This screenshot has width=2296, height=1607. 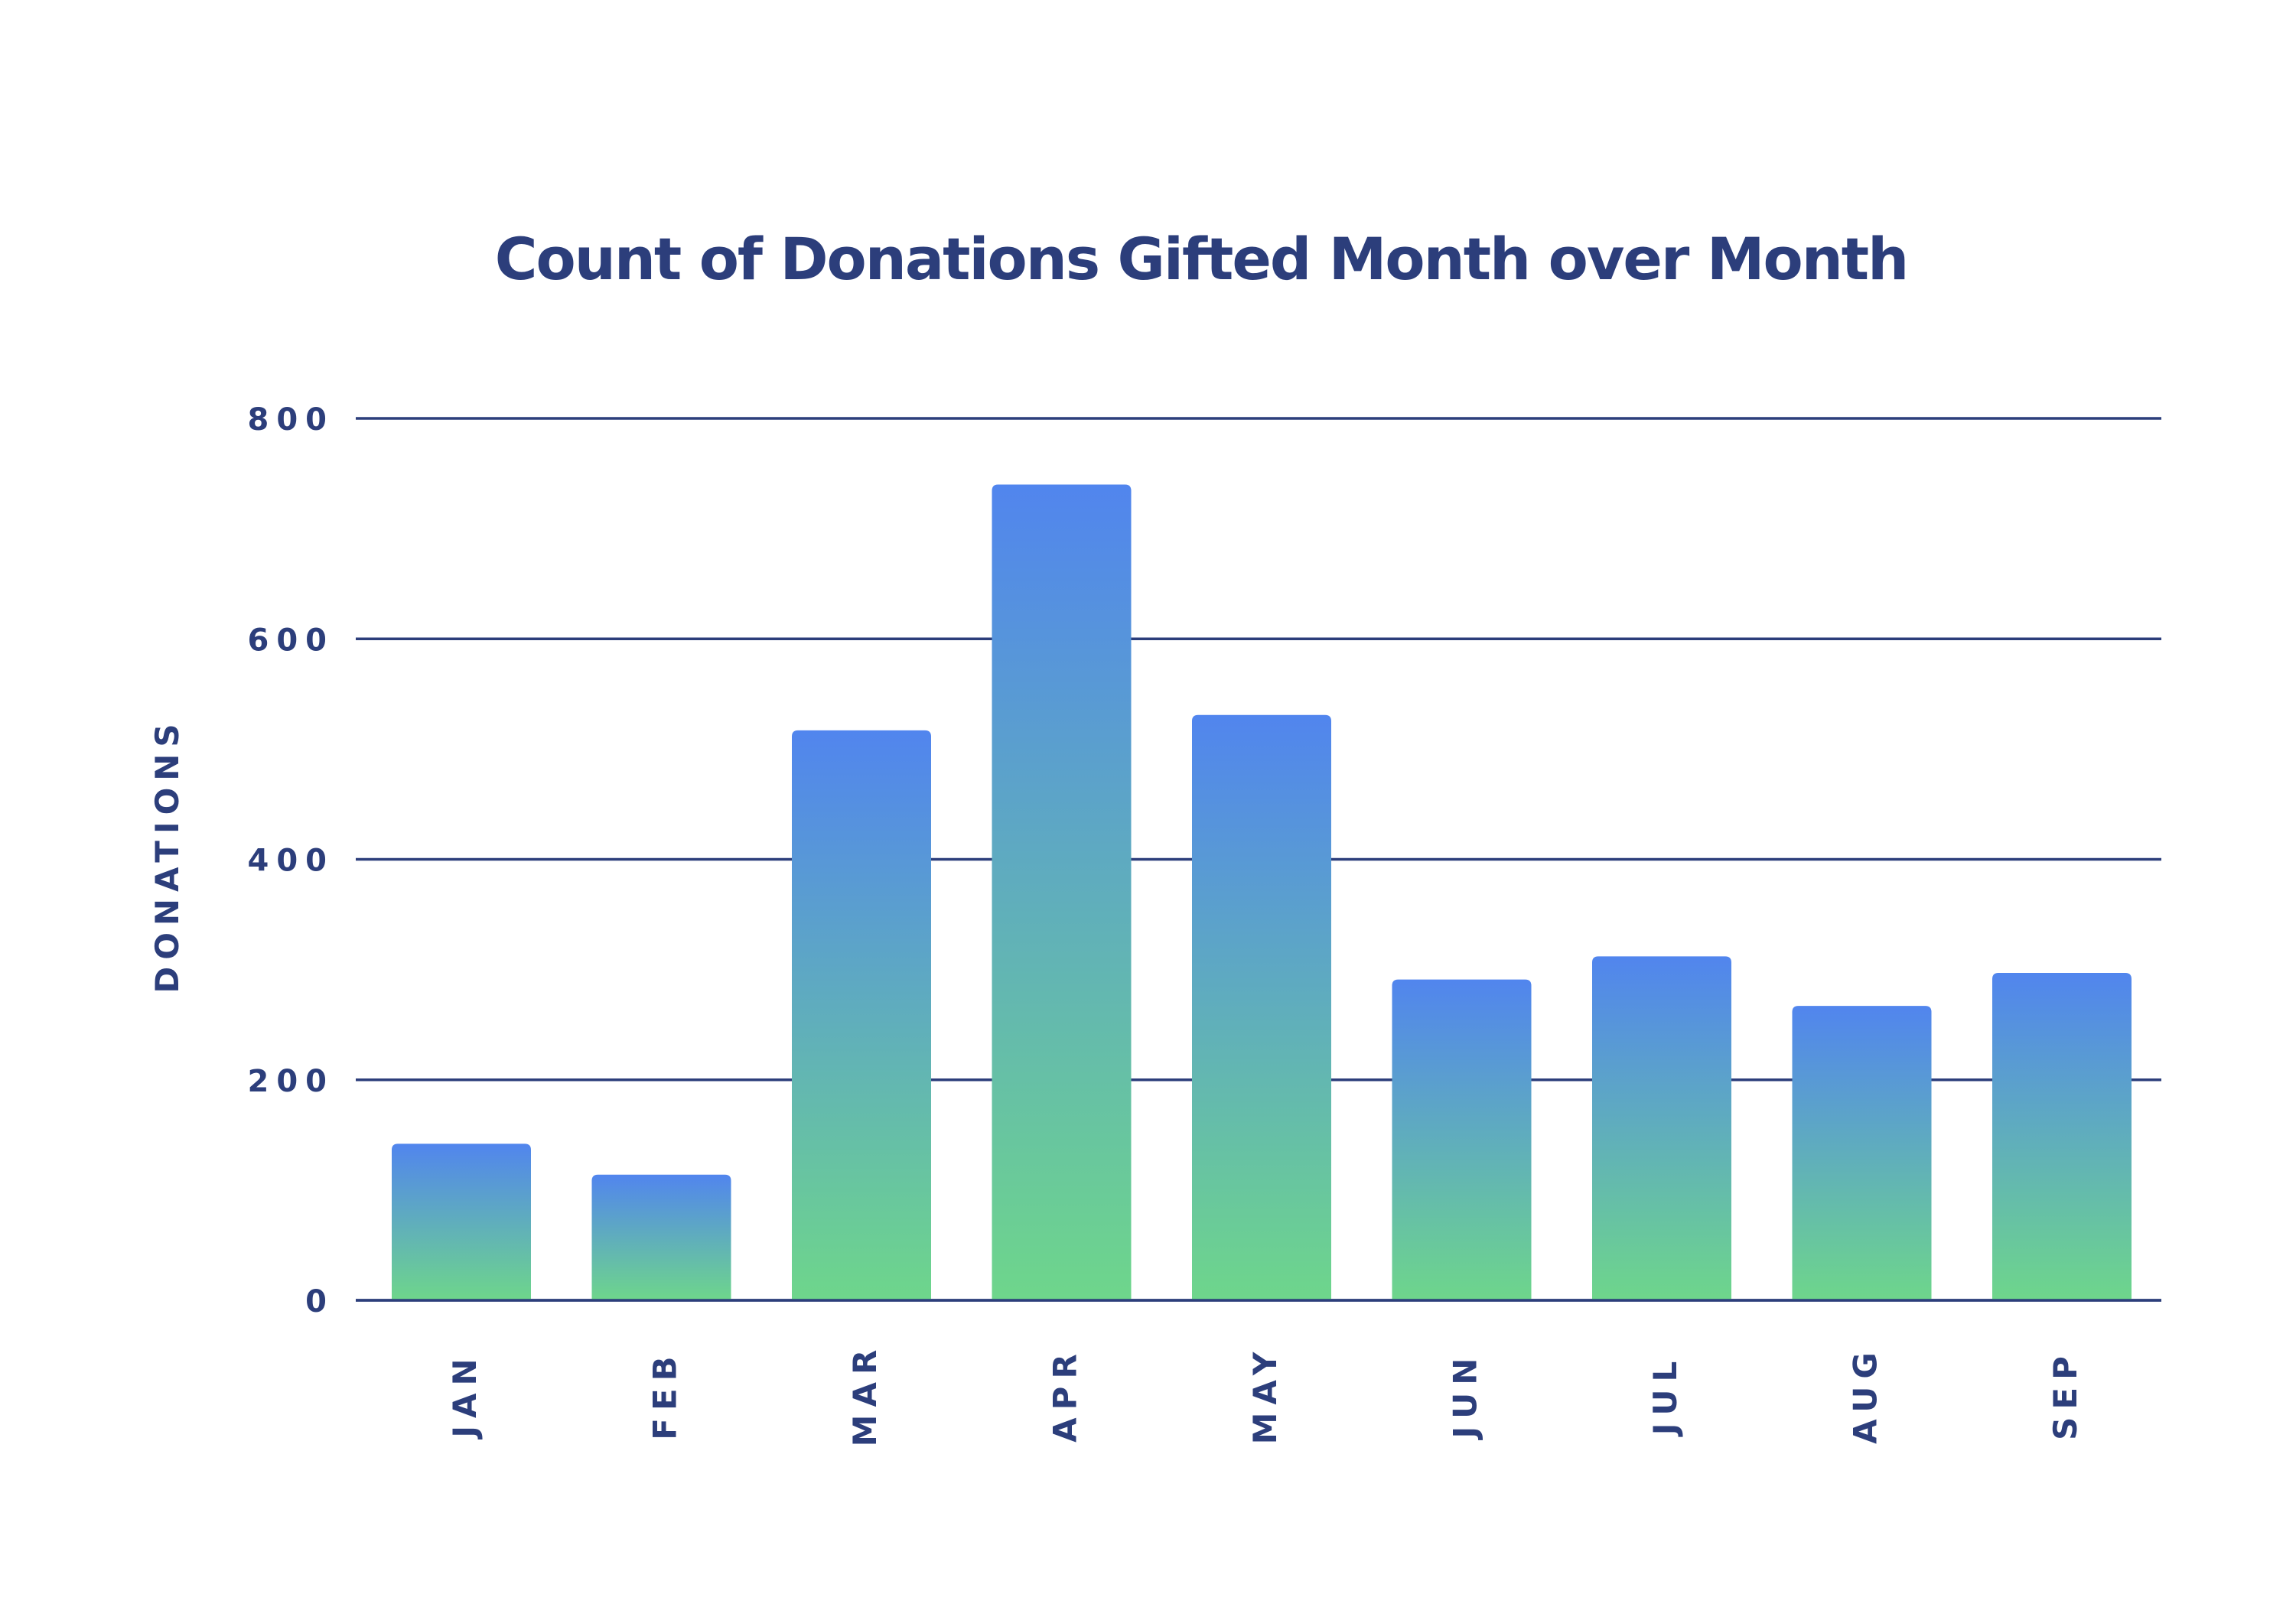 What do you see at coordinates (1865, 1394) in the screenshot?
I see `category-label-aug: AUG` at bounding box center [1865, 1394].